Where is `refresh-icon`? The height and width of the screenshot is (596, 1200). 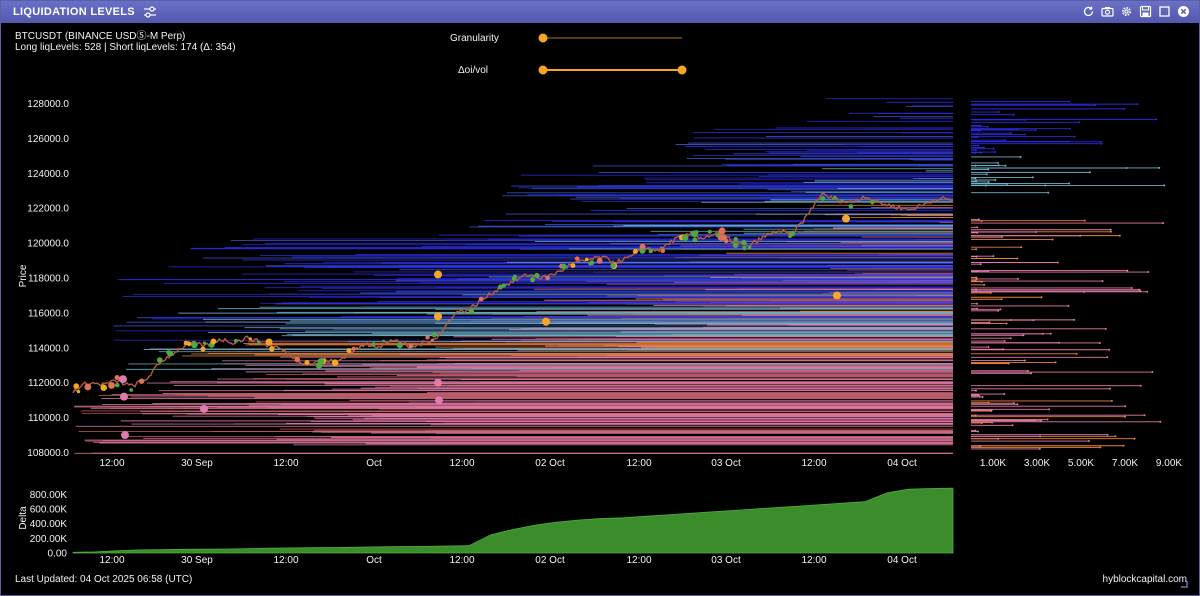 refresh-icon is located at coordinates (1088, 11).